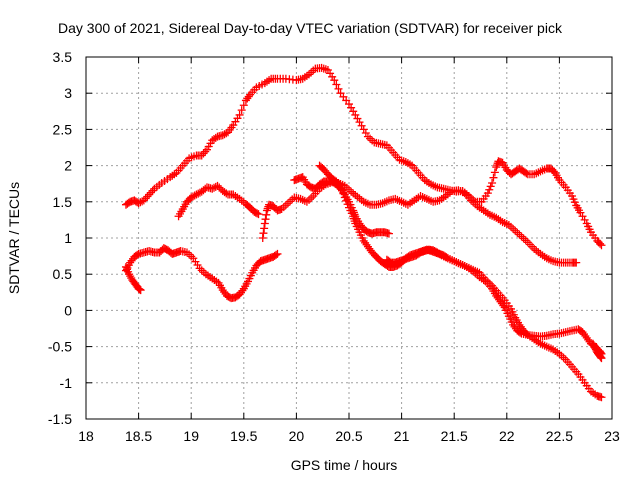  What do you see at coordinates (60, 347) in the screenshot?
I see `y-tick-label: -0.5` at bounding box center [60, 347].